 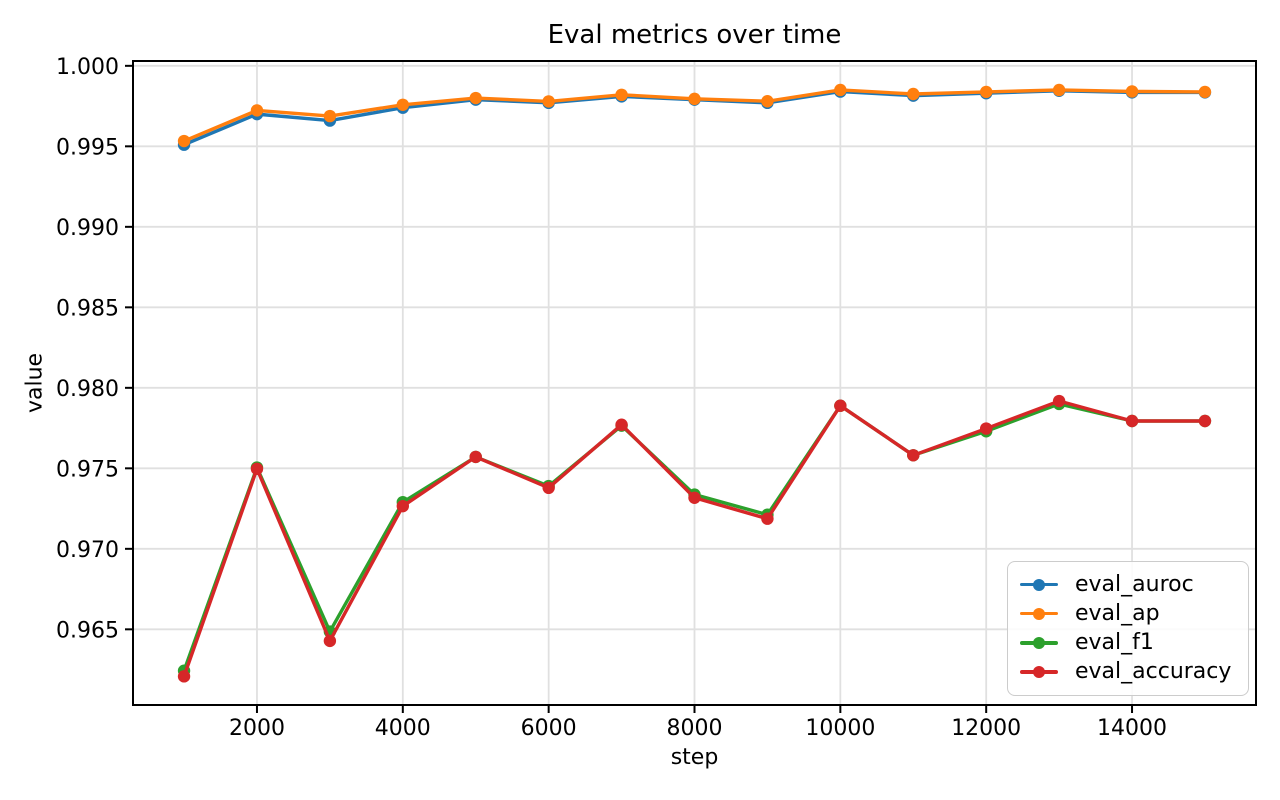 I want to click on y-tick-label: 0.995, so click(x=87, y=147).